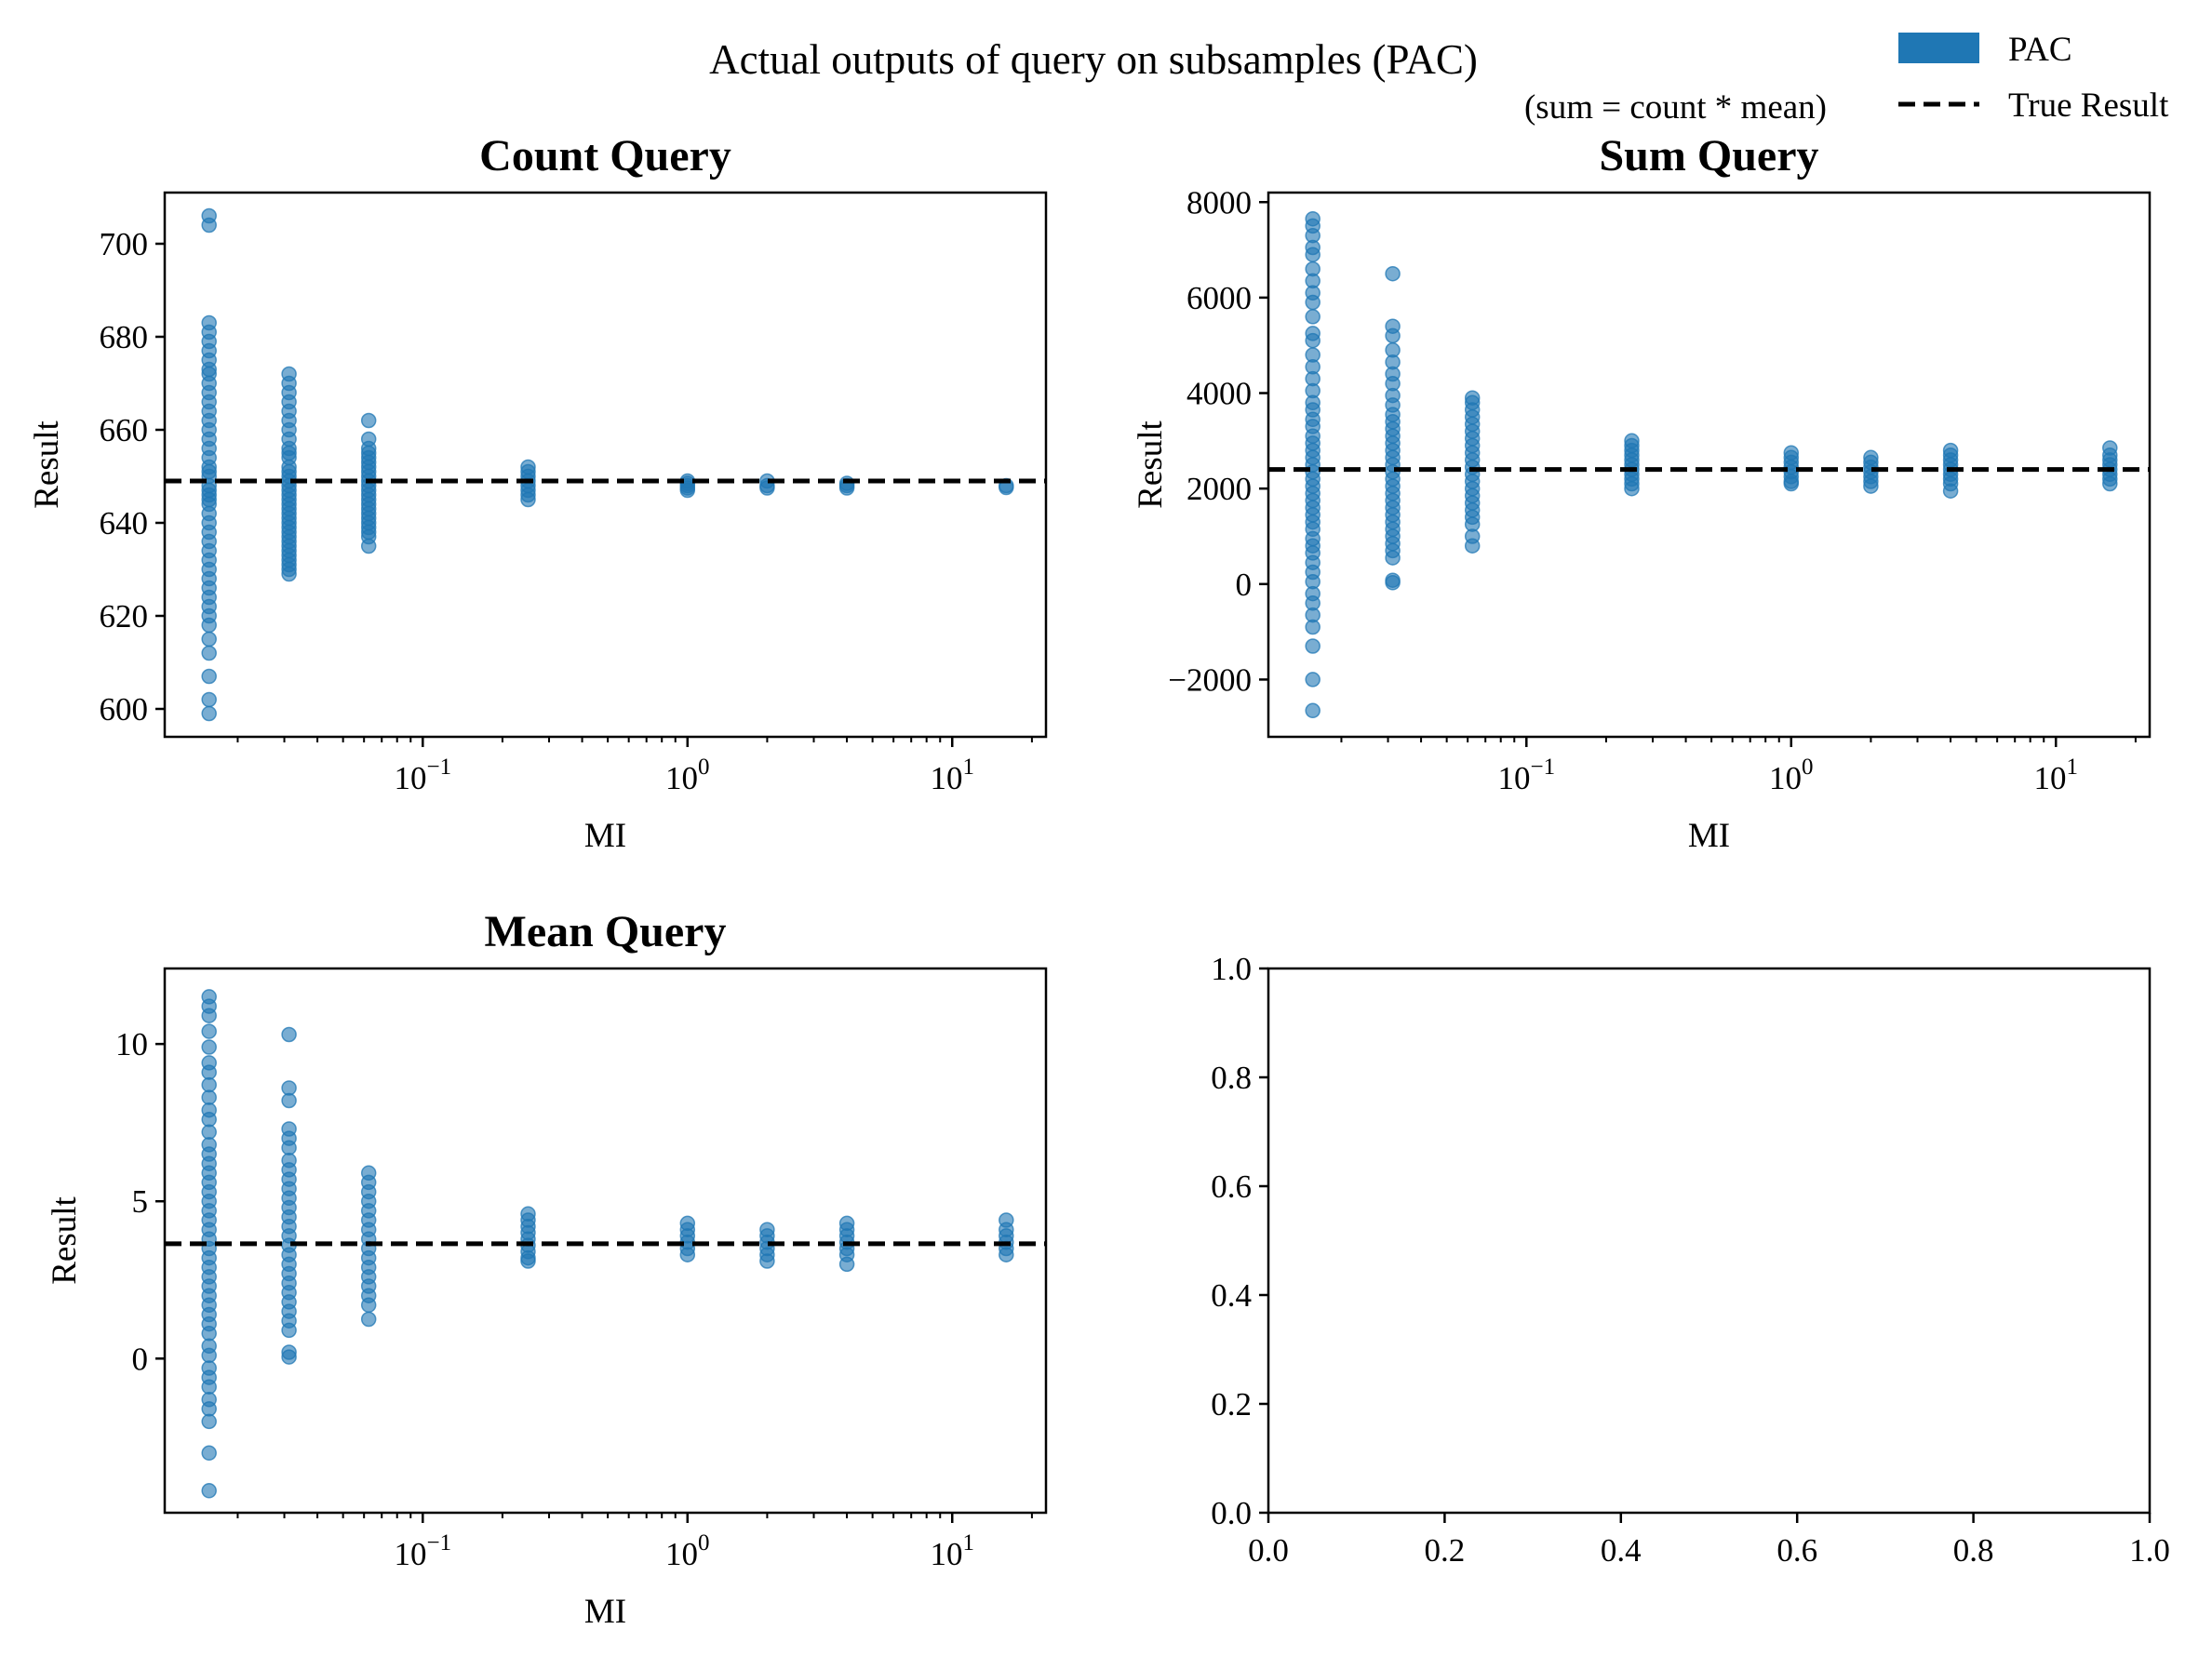  Describe the element at coordinates (1973, 1550) in the screenshot. I see `x-tick-label: 0.8` at that location.